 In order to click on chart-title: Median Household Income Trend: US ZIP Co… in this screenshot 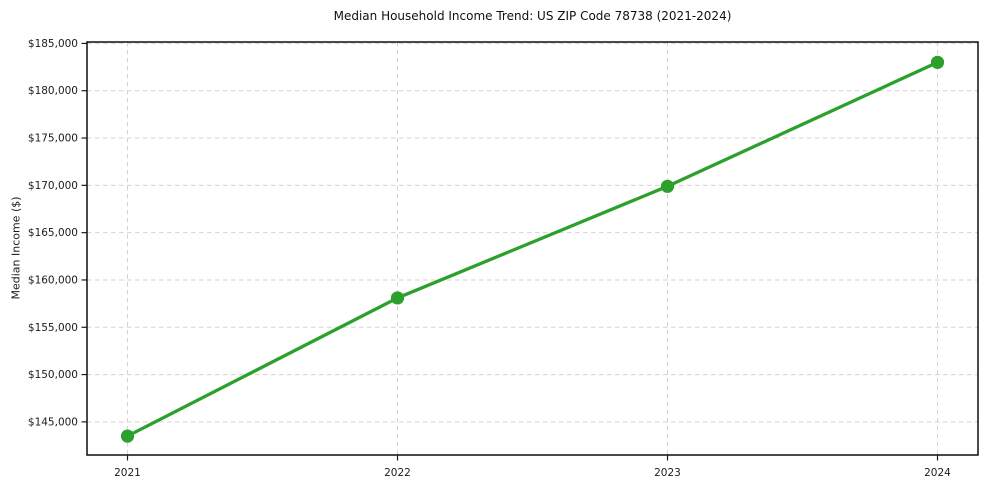, I will do `click(532, 16)`.